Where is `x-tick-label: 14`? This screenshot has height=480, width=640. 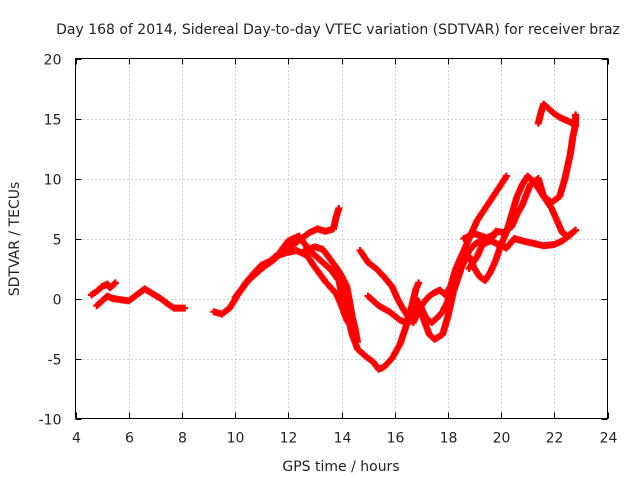
x-tick-label: 14 is located at coordinates (343, 439).